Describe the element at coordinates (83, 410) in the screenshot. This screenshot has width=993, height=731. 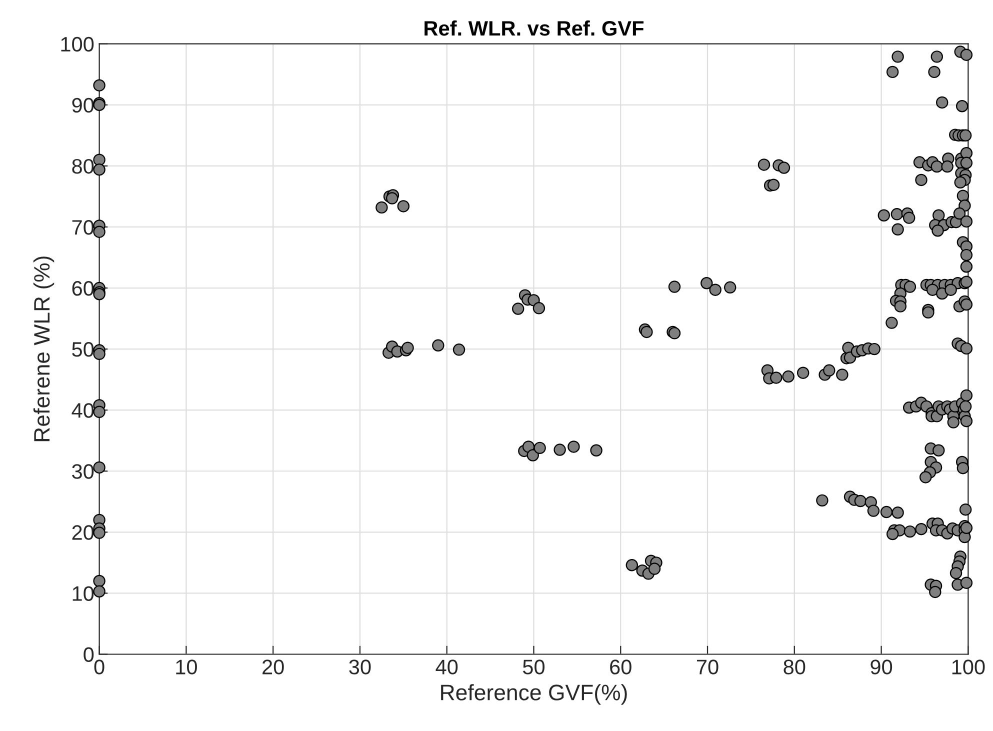
I see `y-tick-label: 40` at that location.